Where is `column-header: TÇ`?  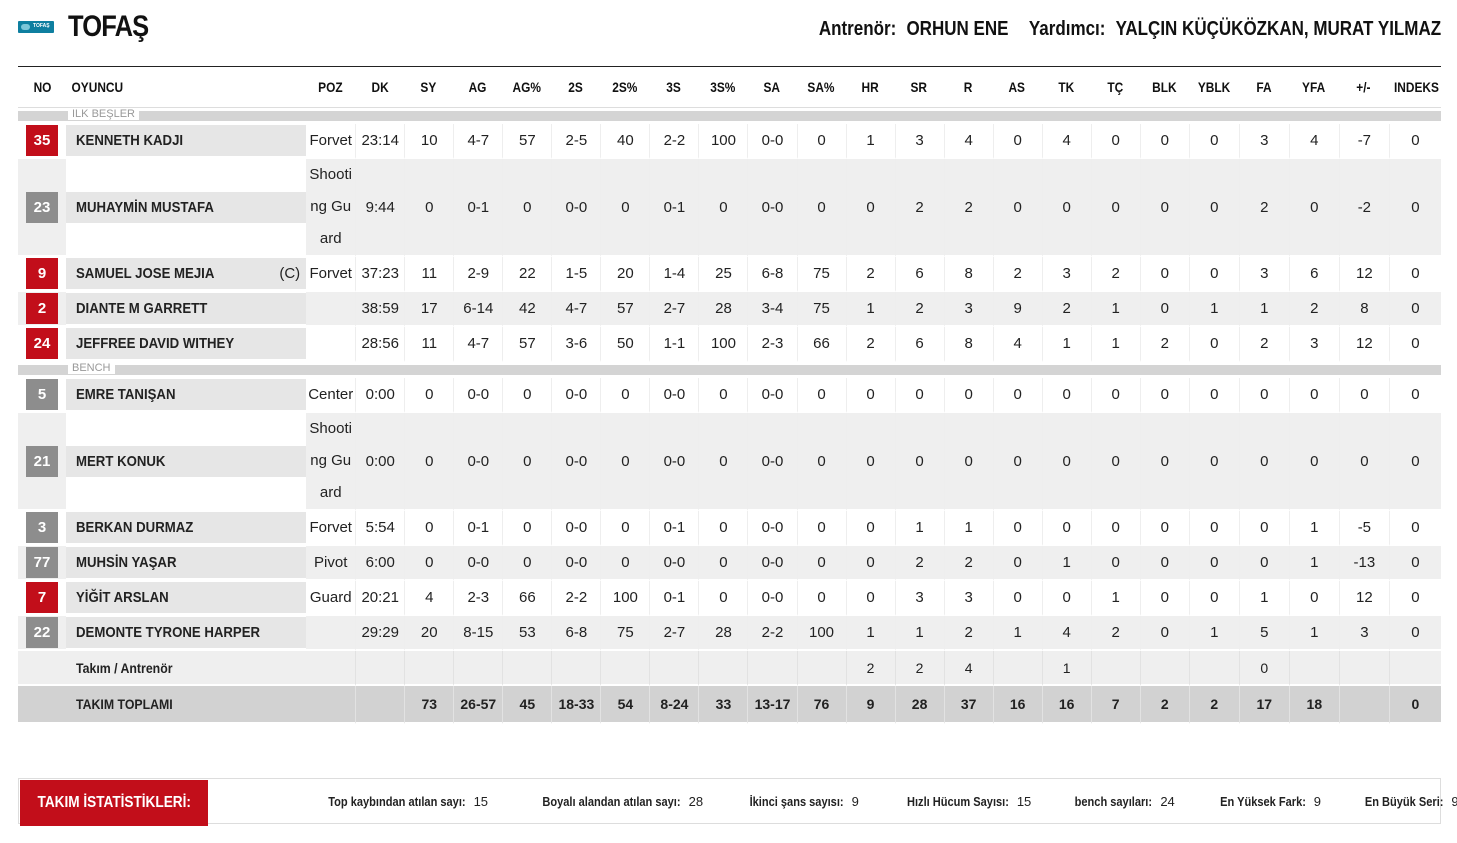
column-header: TÇ is located at coordinates (1115, 87).